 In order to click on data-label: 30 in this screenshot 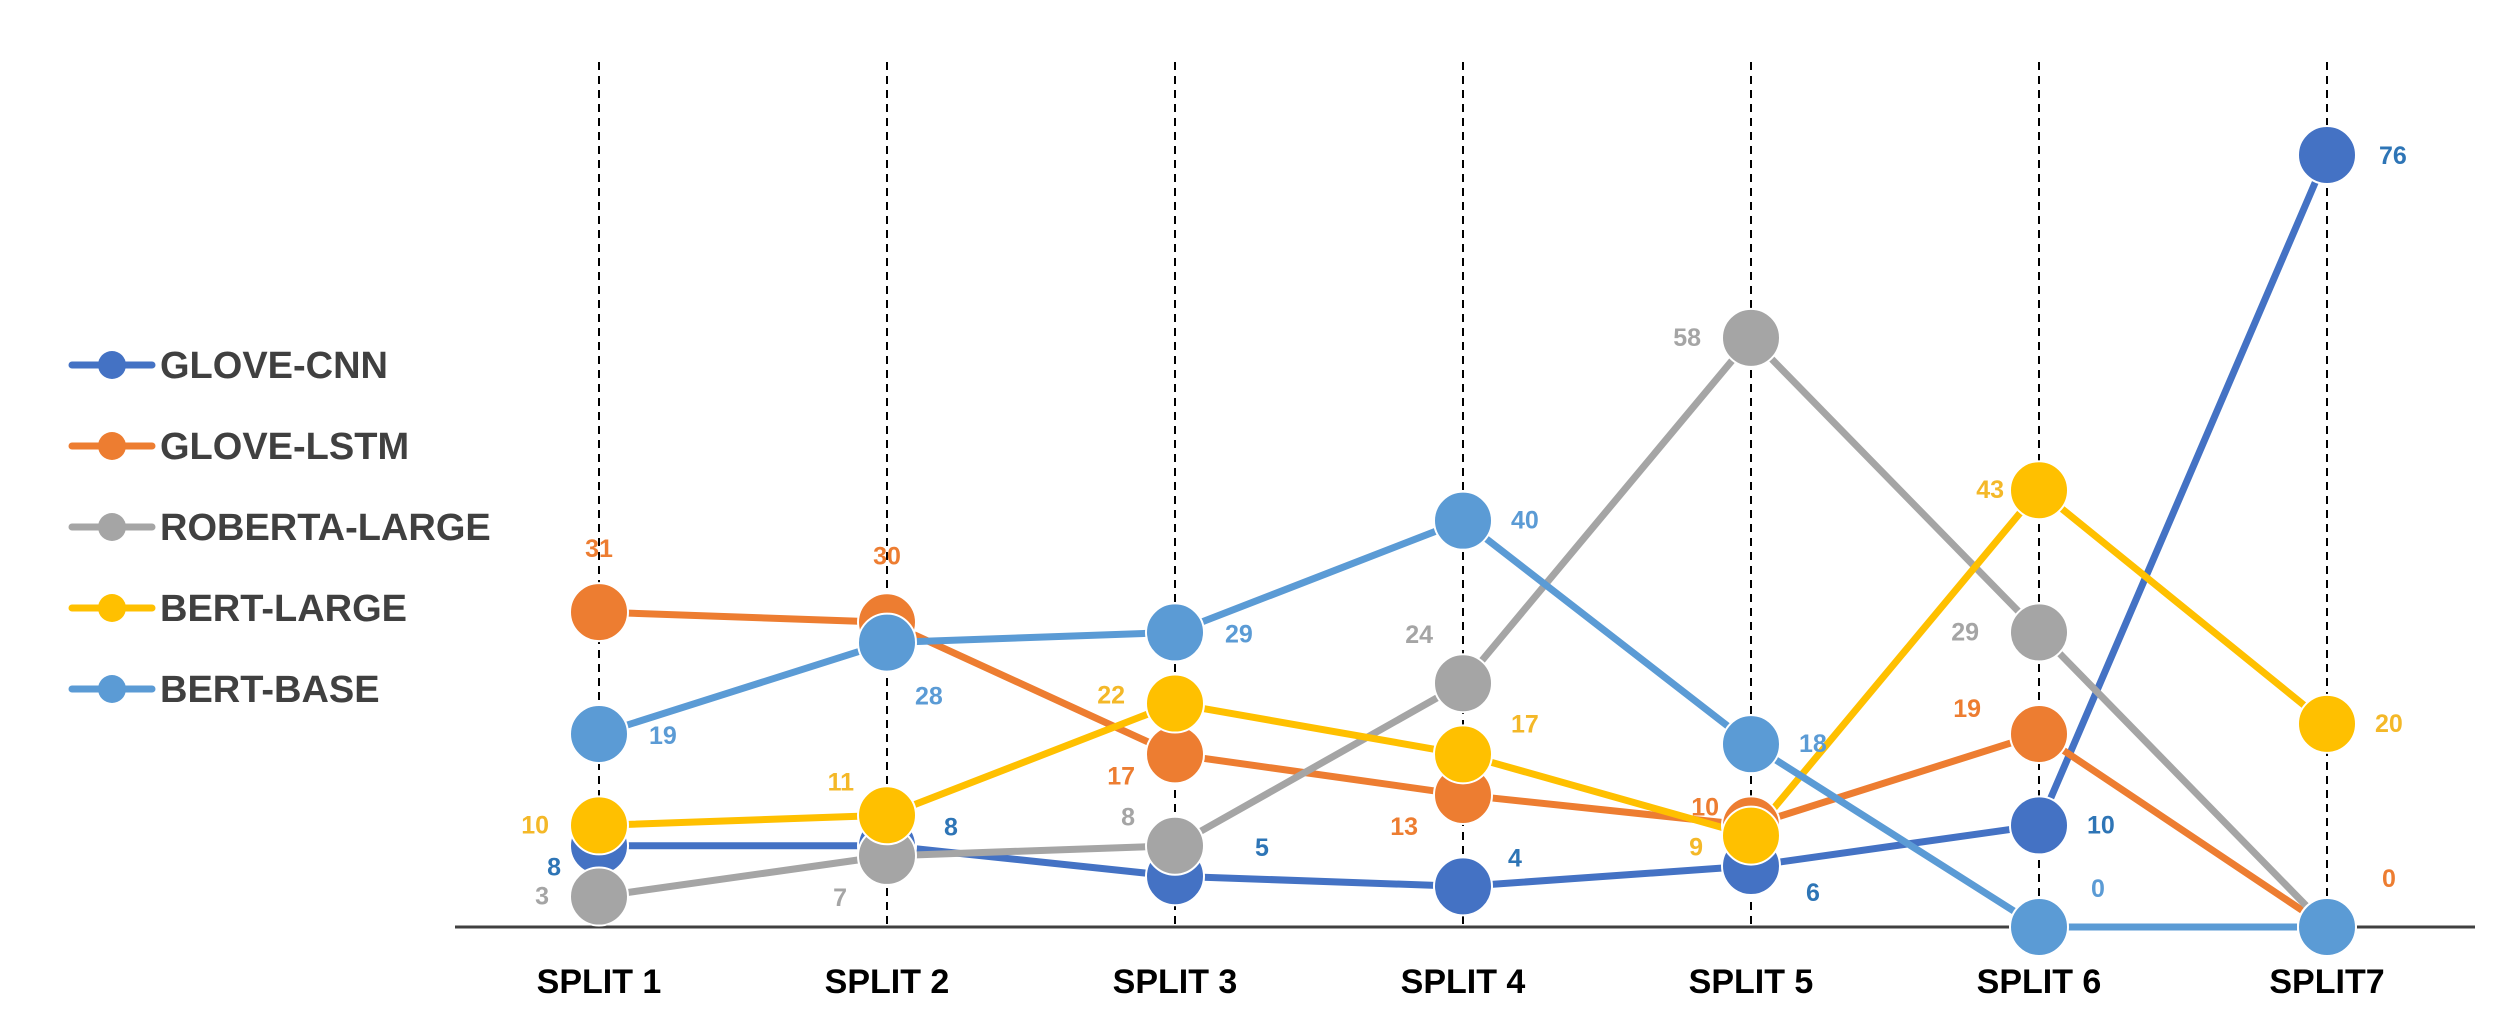, I will do `click(887, 556)`.